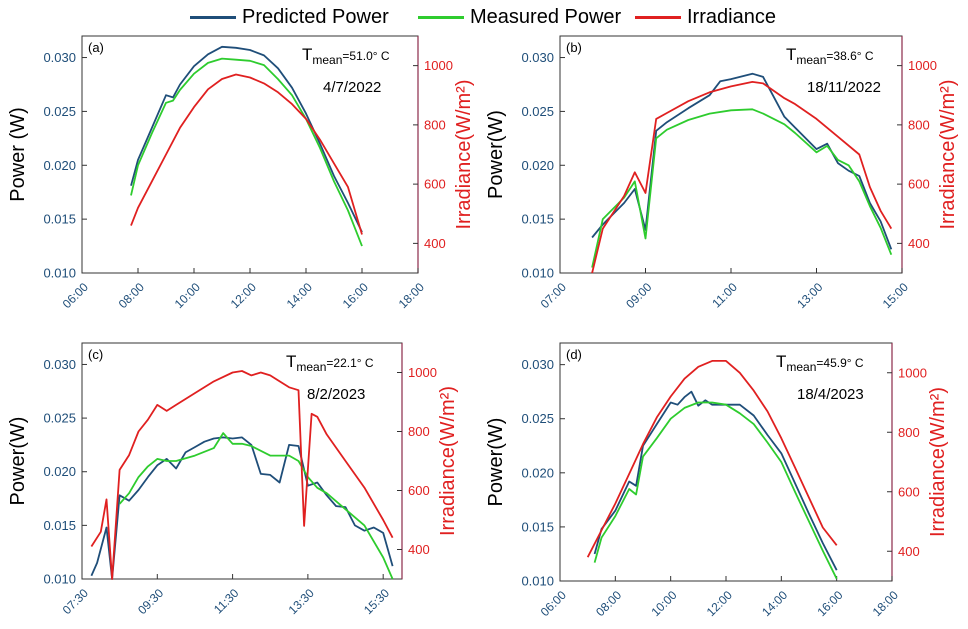 This screenshot has width=968, height=629. What do you see at coordinates (18, 154) in the screenshot?
I see `y-axis-label-left: Power (W)` at bounding box center [18, 154].